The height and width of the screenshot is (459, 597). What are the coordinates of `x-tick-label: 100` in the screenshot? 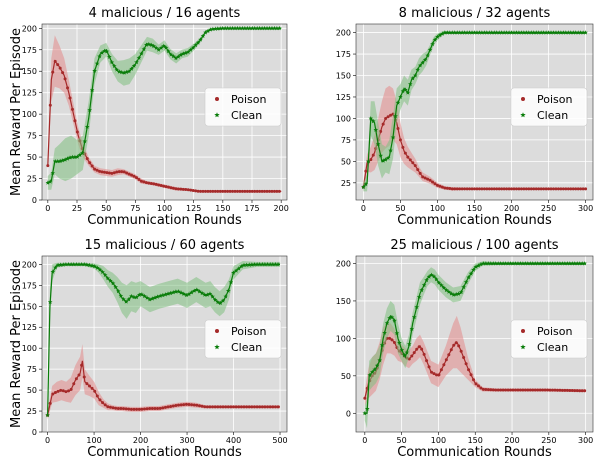 It's located at (93, 440).